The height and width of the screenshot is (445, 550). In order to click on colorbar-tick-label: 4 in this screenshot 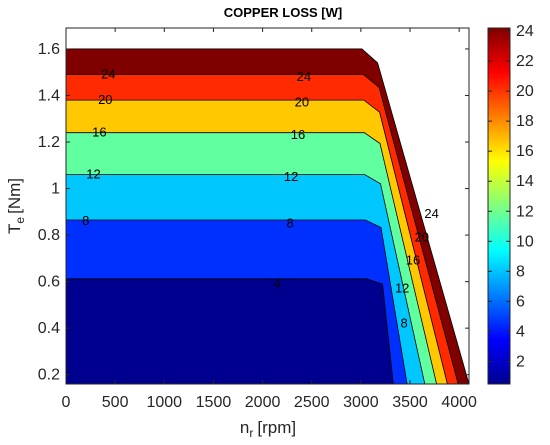, I will do `click(520, 331)`.